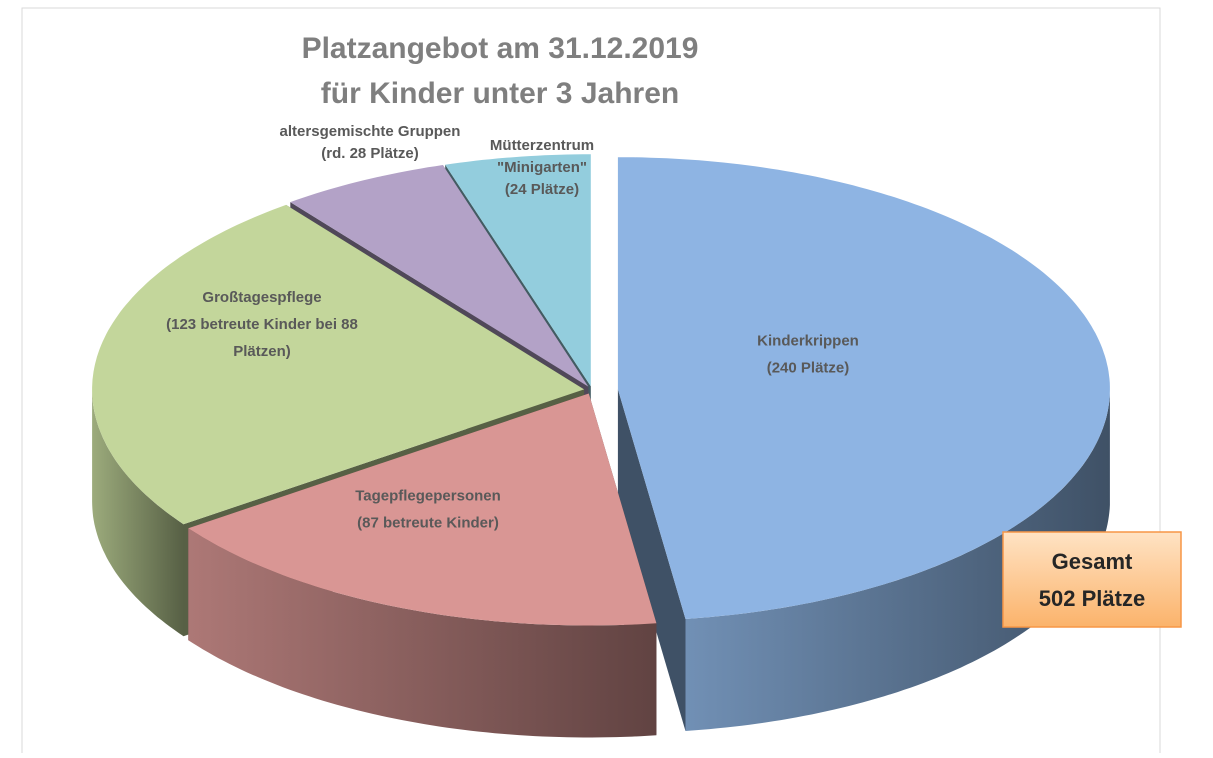 Image resolution: width=1213 pixels, height=758 pixels. I want to click on slice-side, so click(651, 560).